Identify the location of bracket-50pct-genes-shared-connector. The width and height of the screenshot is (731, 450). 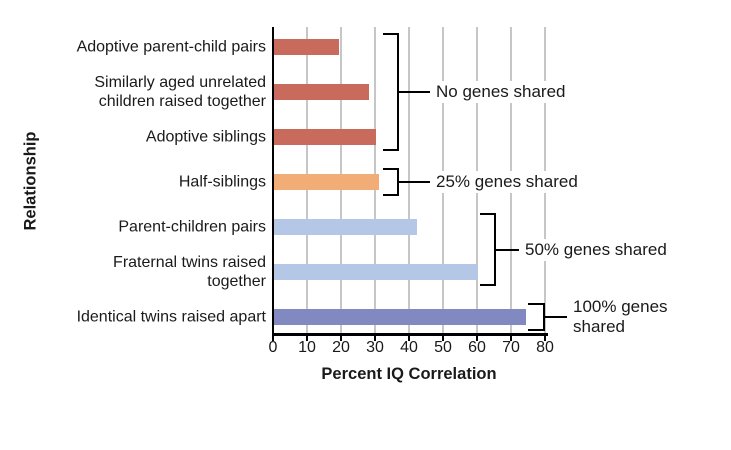
(507, 249).